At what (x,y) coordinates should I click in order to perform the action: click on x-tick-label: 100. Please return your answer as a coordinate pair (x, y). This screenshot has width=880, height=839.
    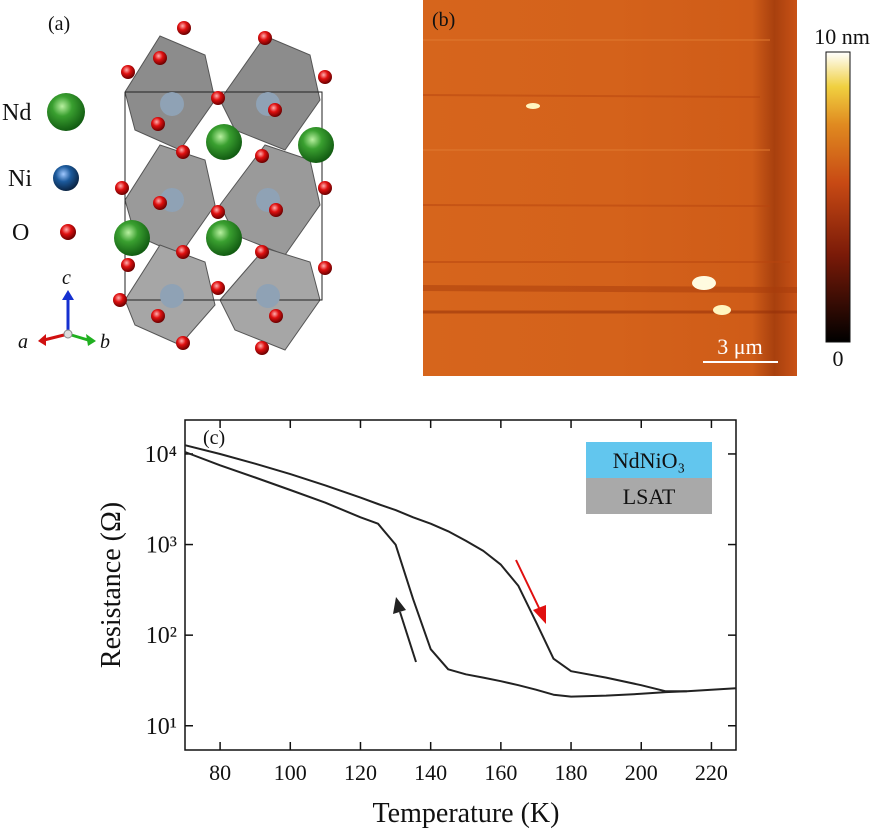
    Looking at the image, I should click on (290, 772).